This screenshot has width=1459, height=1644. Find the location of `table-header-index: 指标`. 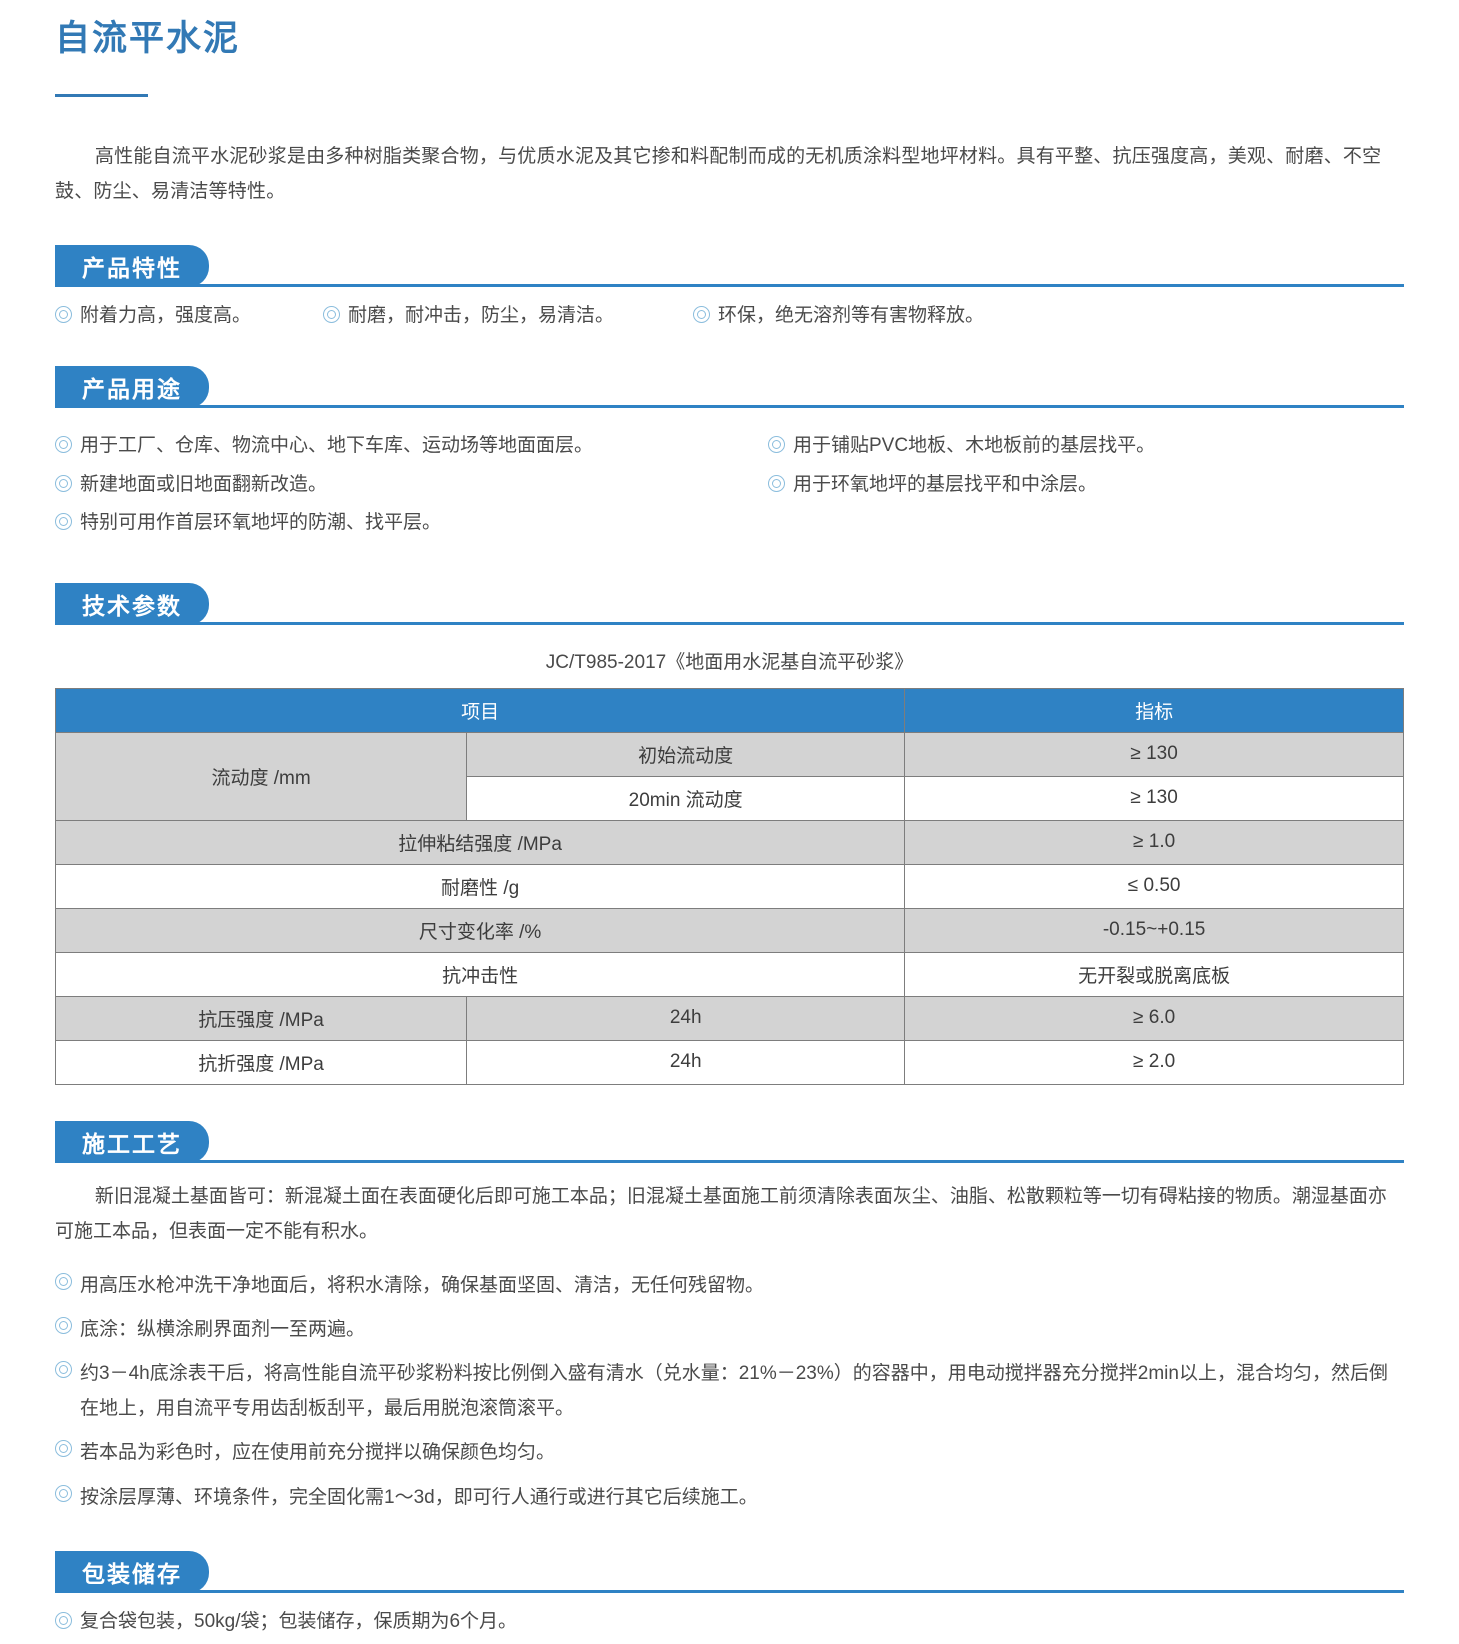

table-header-index: 指标 is located at coordinates (1154, 710).